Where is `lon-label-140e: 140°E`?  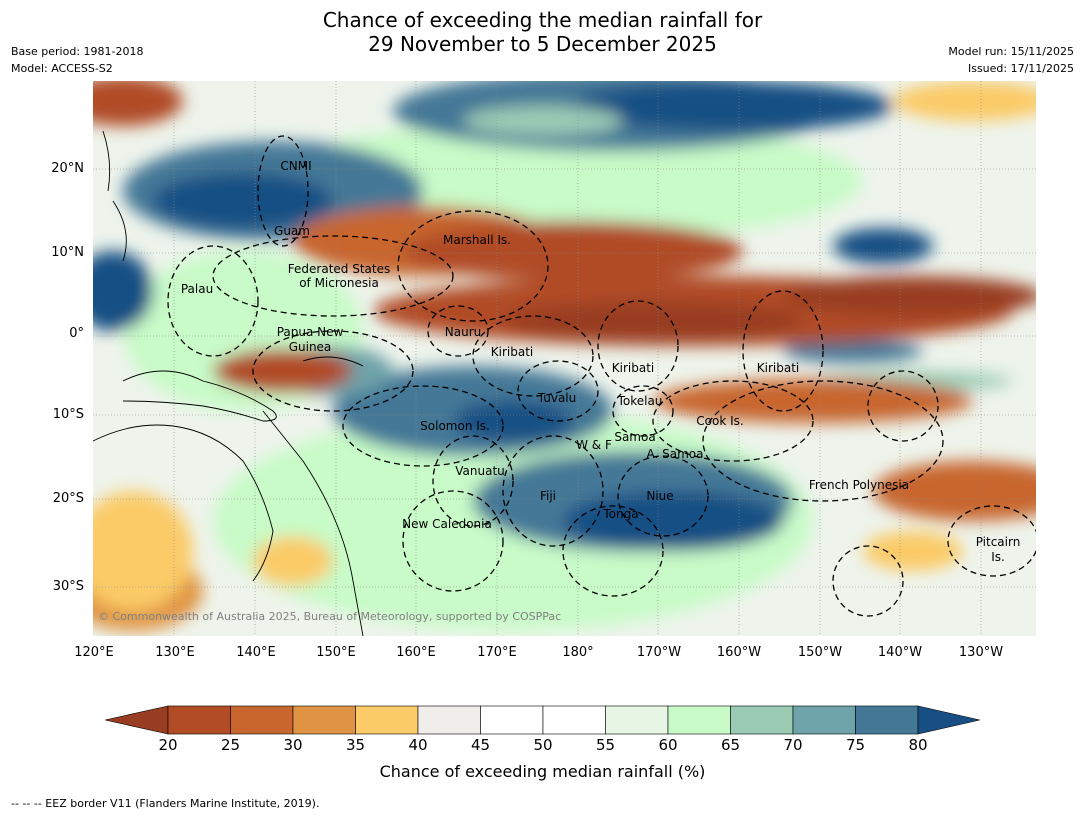
lon-label-140e: 140°E is located at coordinates (256, 652).